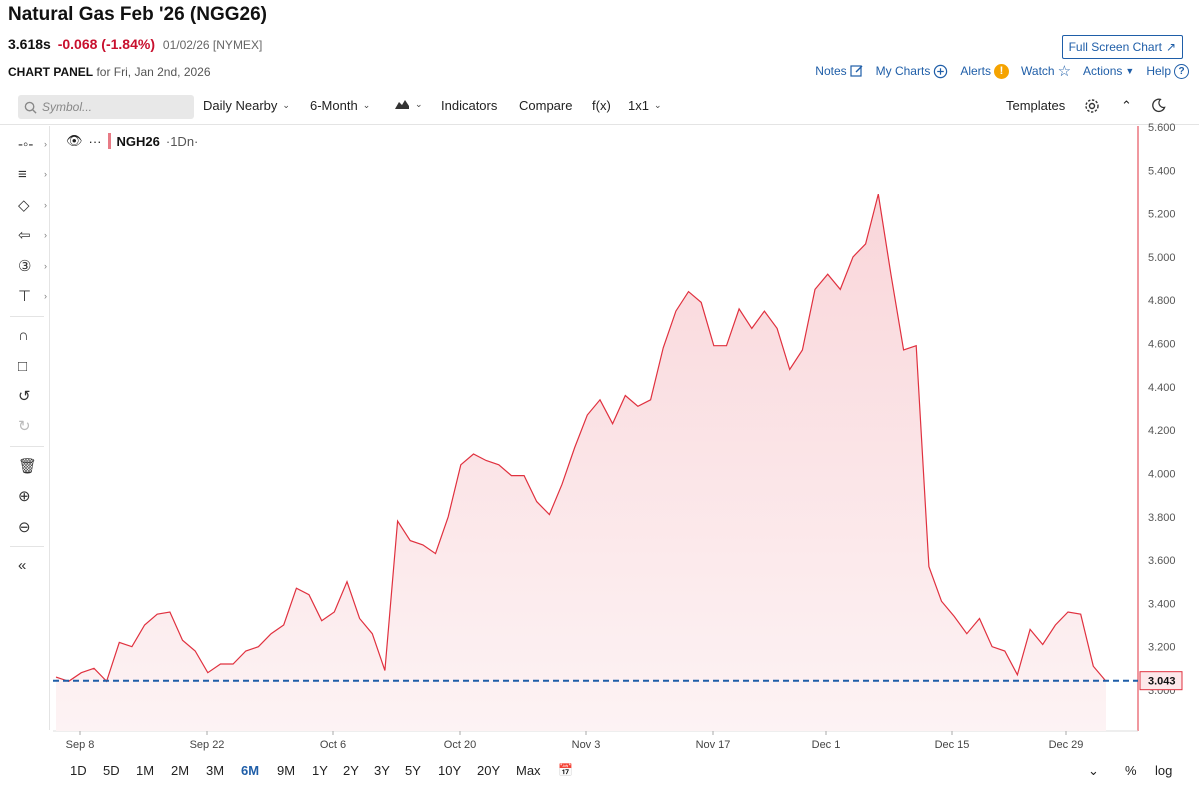 This screenshot has height=790, width=1199. What do you see at coordinates (599, 772) in the screenshot?
I see `range-bar: 1D 5D 1M 2M 3M 6M 9M 1Y 2Y 3Y 5Y 10Y 20Y Max 📅 ⌄% log` at bounding box center [599, 772].